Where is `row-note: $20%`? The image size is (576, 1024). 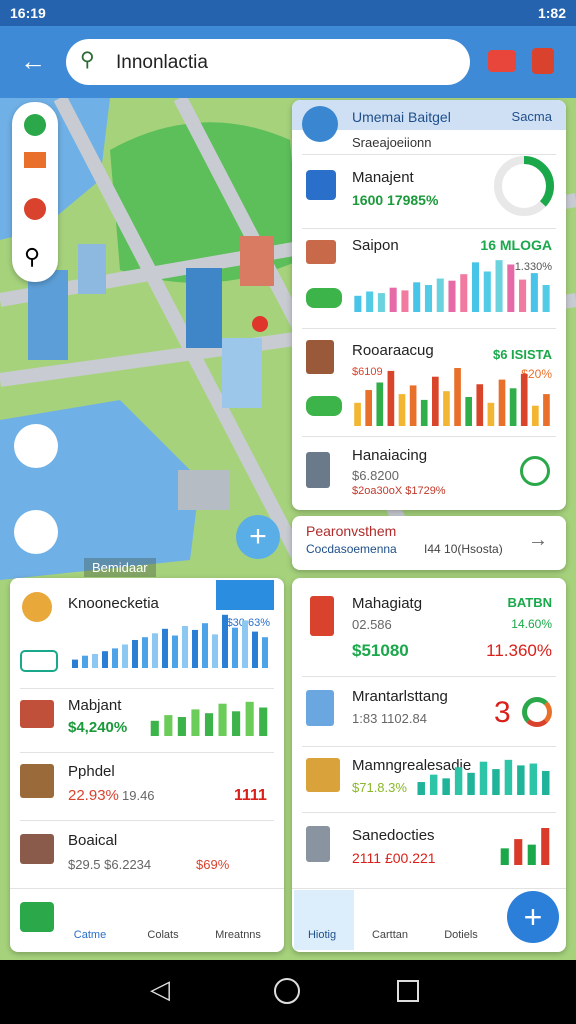
row-note: $20% is located at coordinates (536, 374).